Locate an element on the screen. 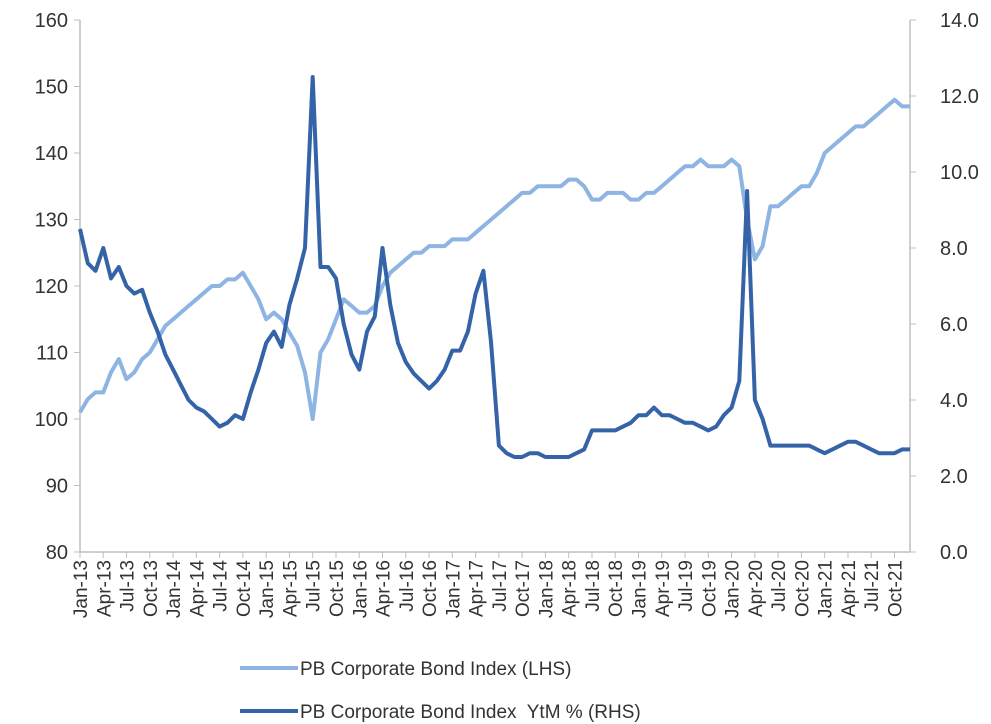 The height and width of the screenshot is (724, 991). x-tick-label: Jul-20 is located at coordinates (779, 586).